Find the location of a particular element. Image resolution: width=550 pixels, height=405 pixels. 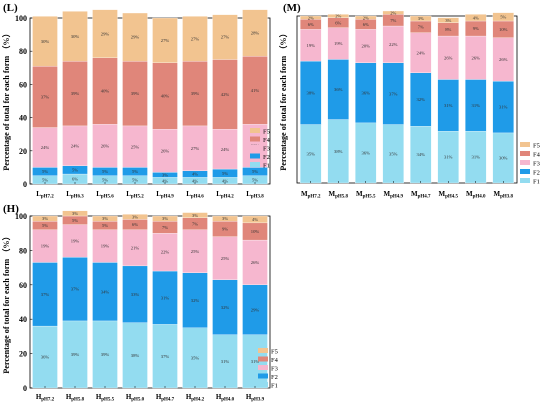

data-label: 40% is located at coordinates (105, 91).